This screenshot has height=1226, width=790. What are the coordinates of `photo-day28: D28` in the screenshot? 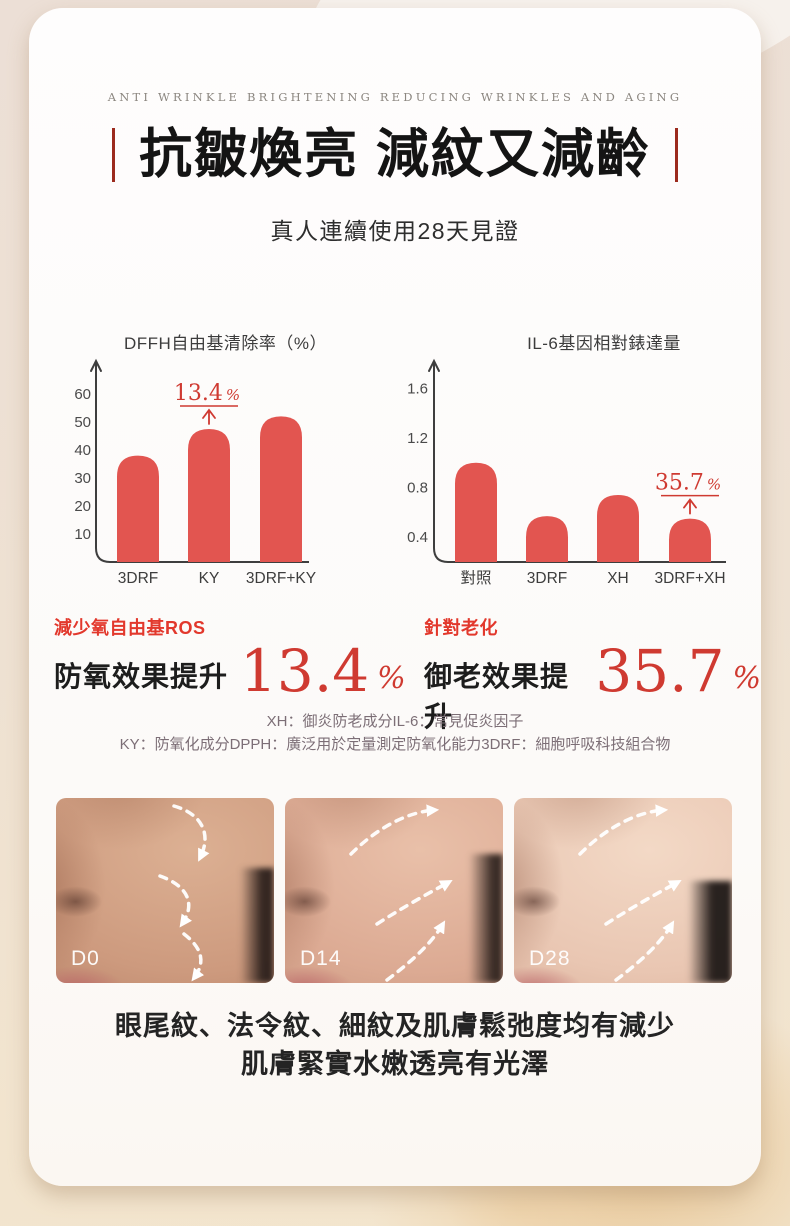 It's located at (623, 890).